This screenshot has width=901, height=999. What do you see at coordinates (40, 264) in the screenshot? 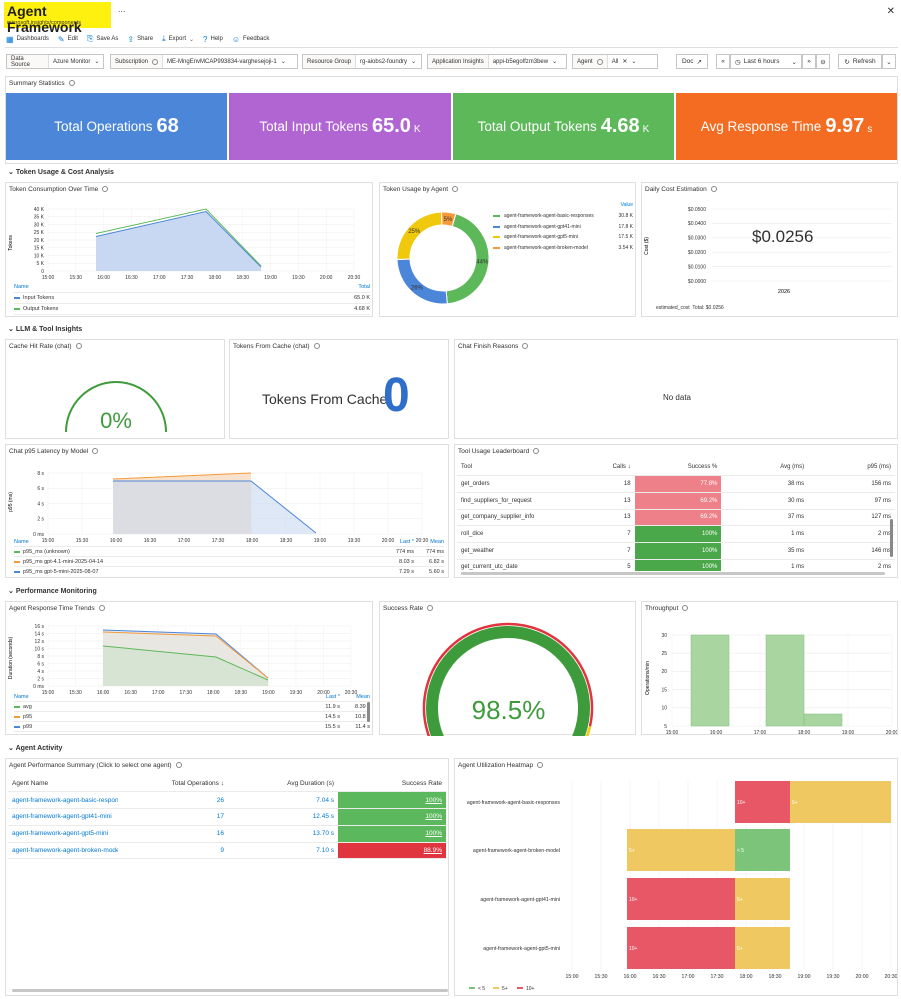
I see `y-tick-label: 5 K` at bounding box center [40, 264].